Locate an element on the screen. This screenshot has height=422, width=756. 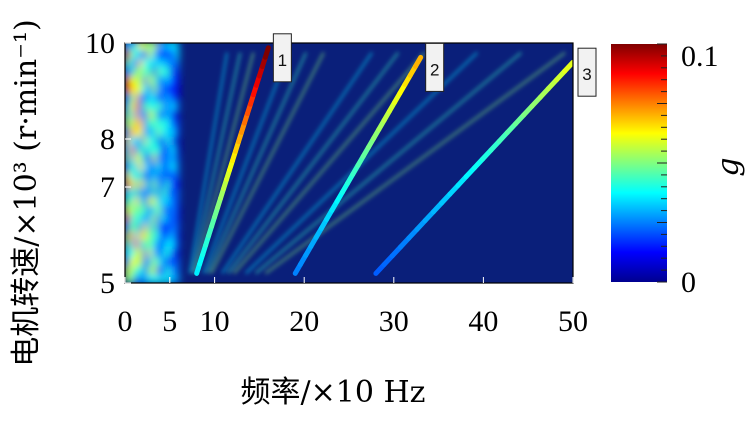
y-axis-ticks: 5 7 8 10 is located at coordinates (108, 163).